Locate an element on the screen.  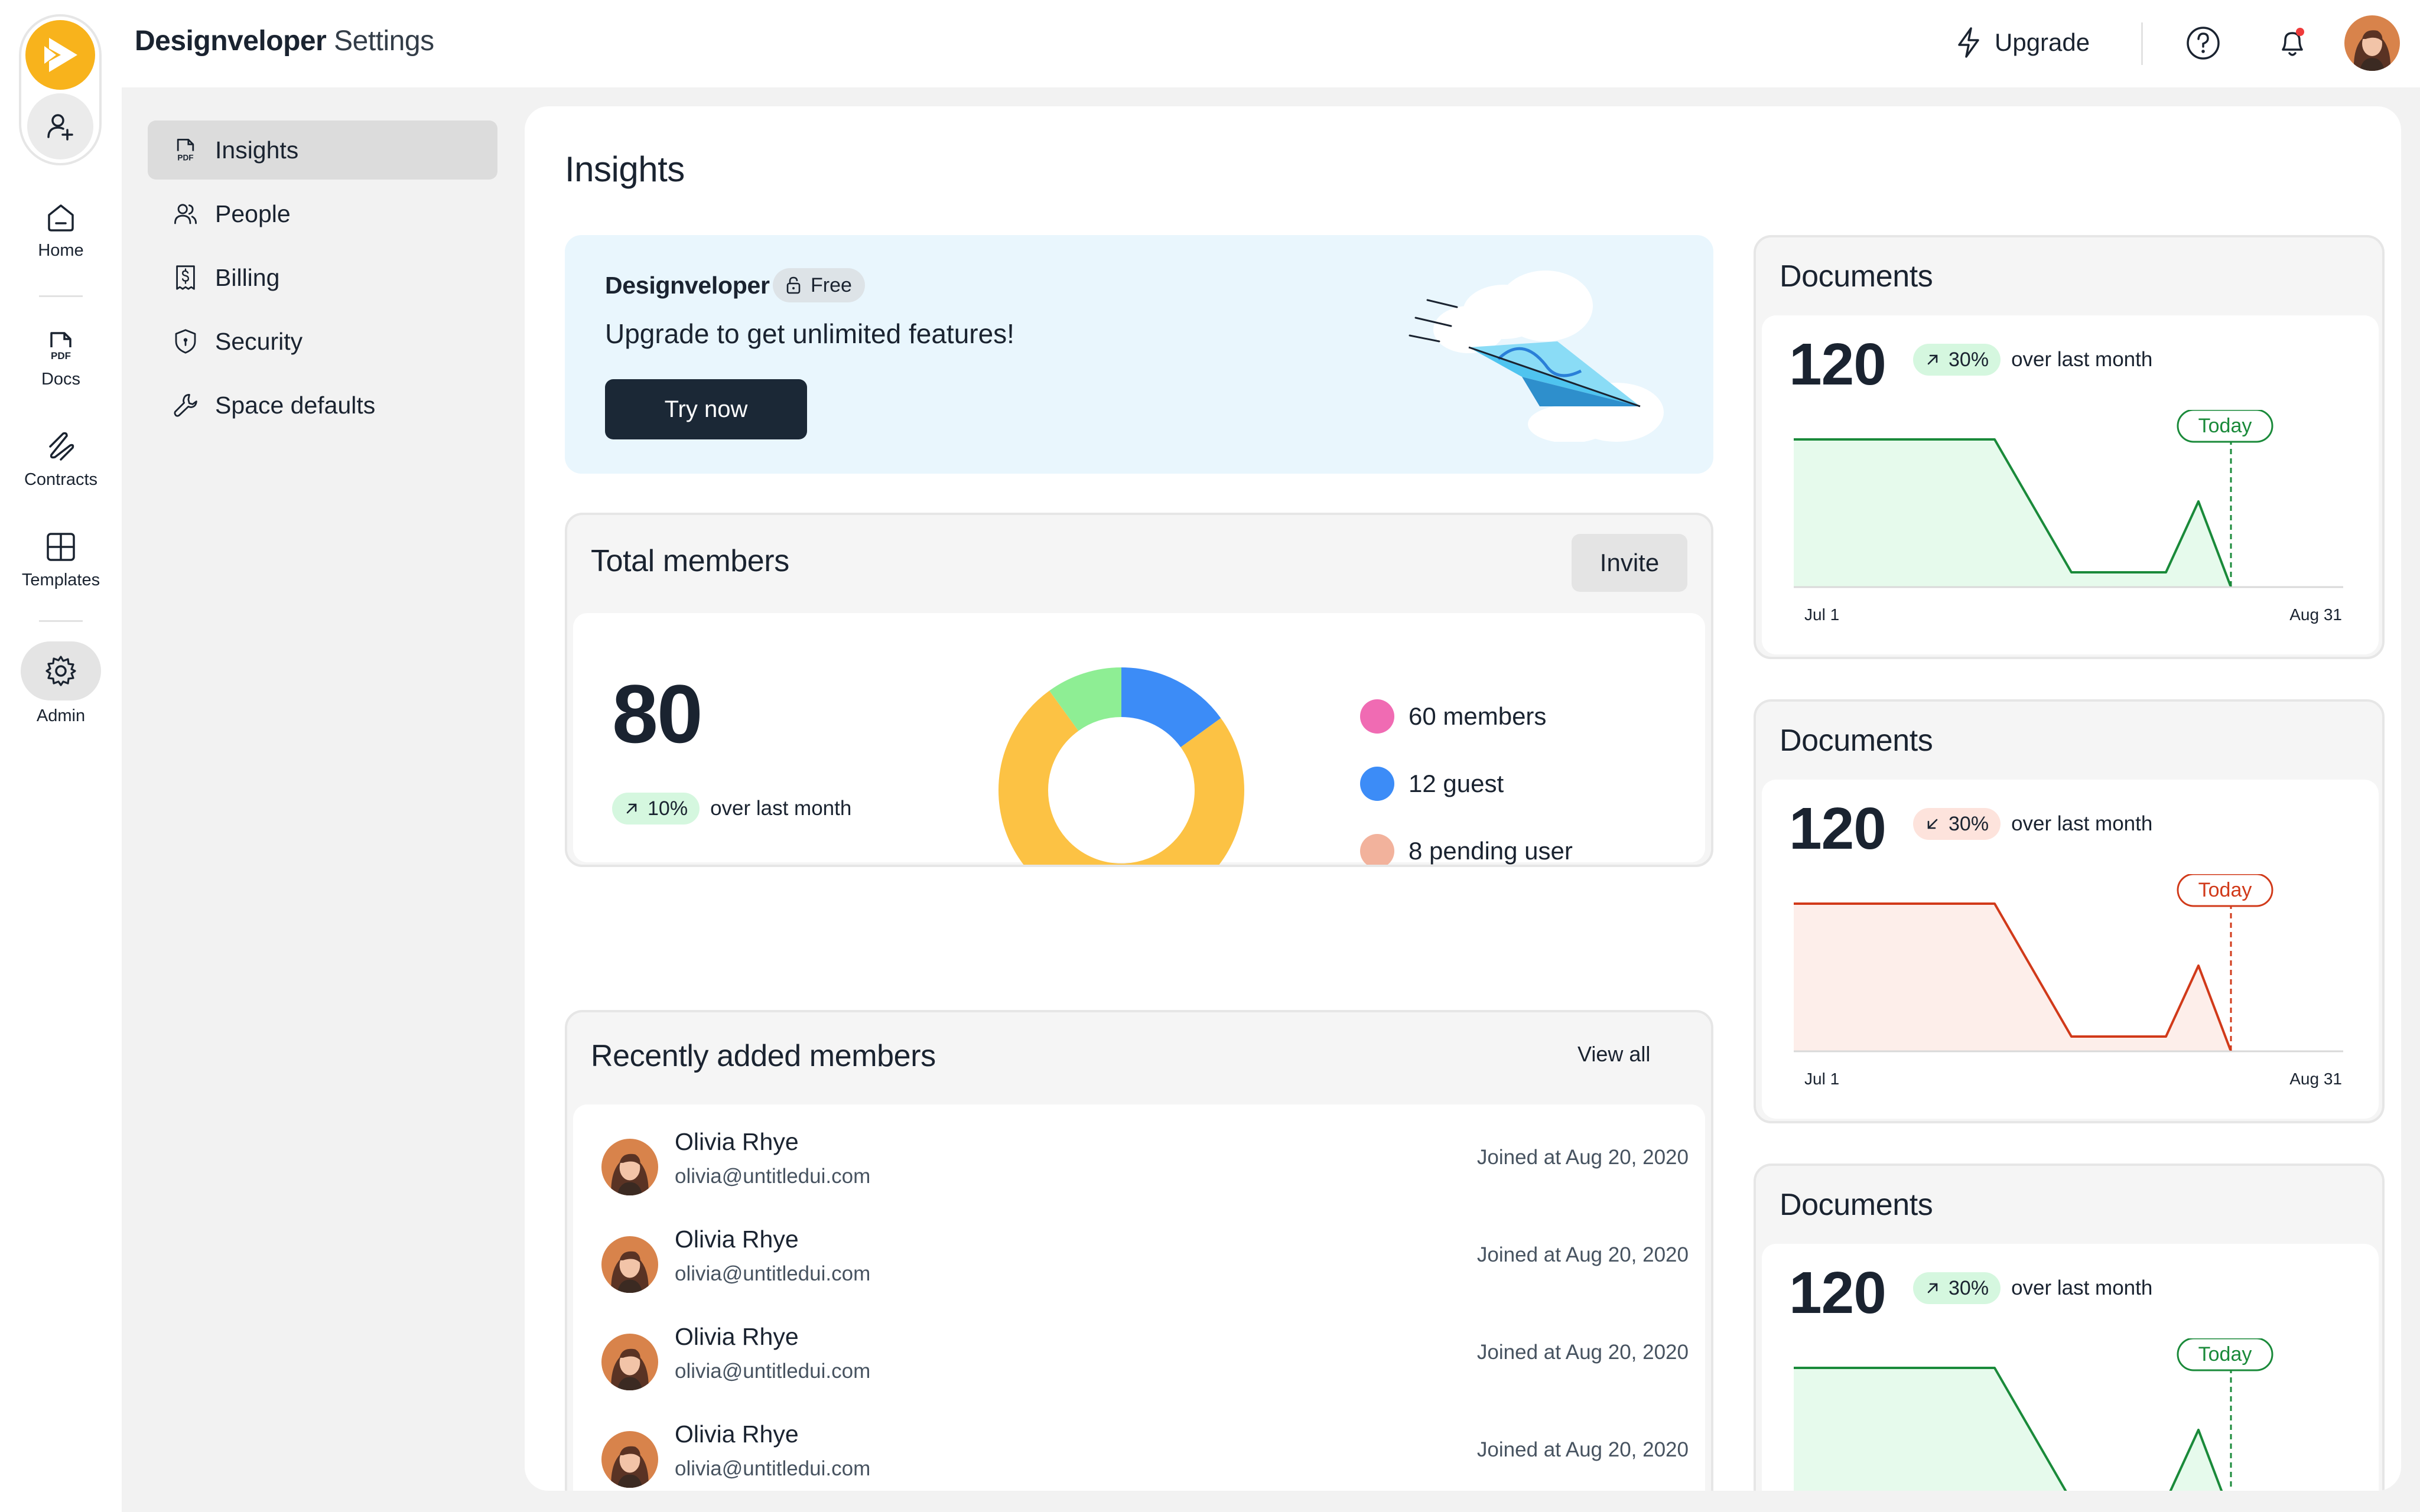
home-icon is located at coordinates (61, 218).